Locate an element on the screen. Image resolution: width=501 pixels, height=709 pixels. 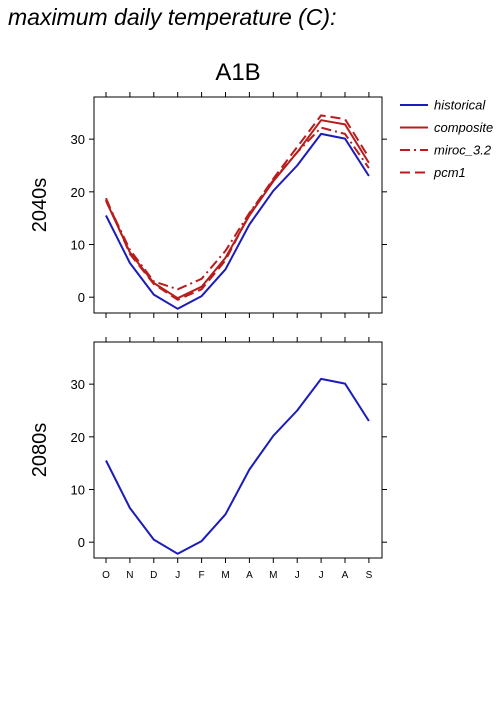
series-line-miroc_3.2 is located at coordinates (237, 208).